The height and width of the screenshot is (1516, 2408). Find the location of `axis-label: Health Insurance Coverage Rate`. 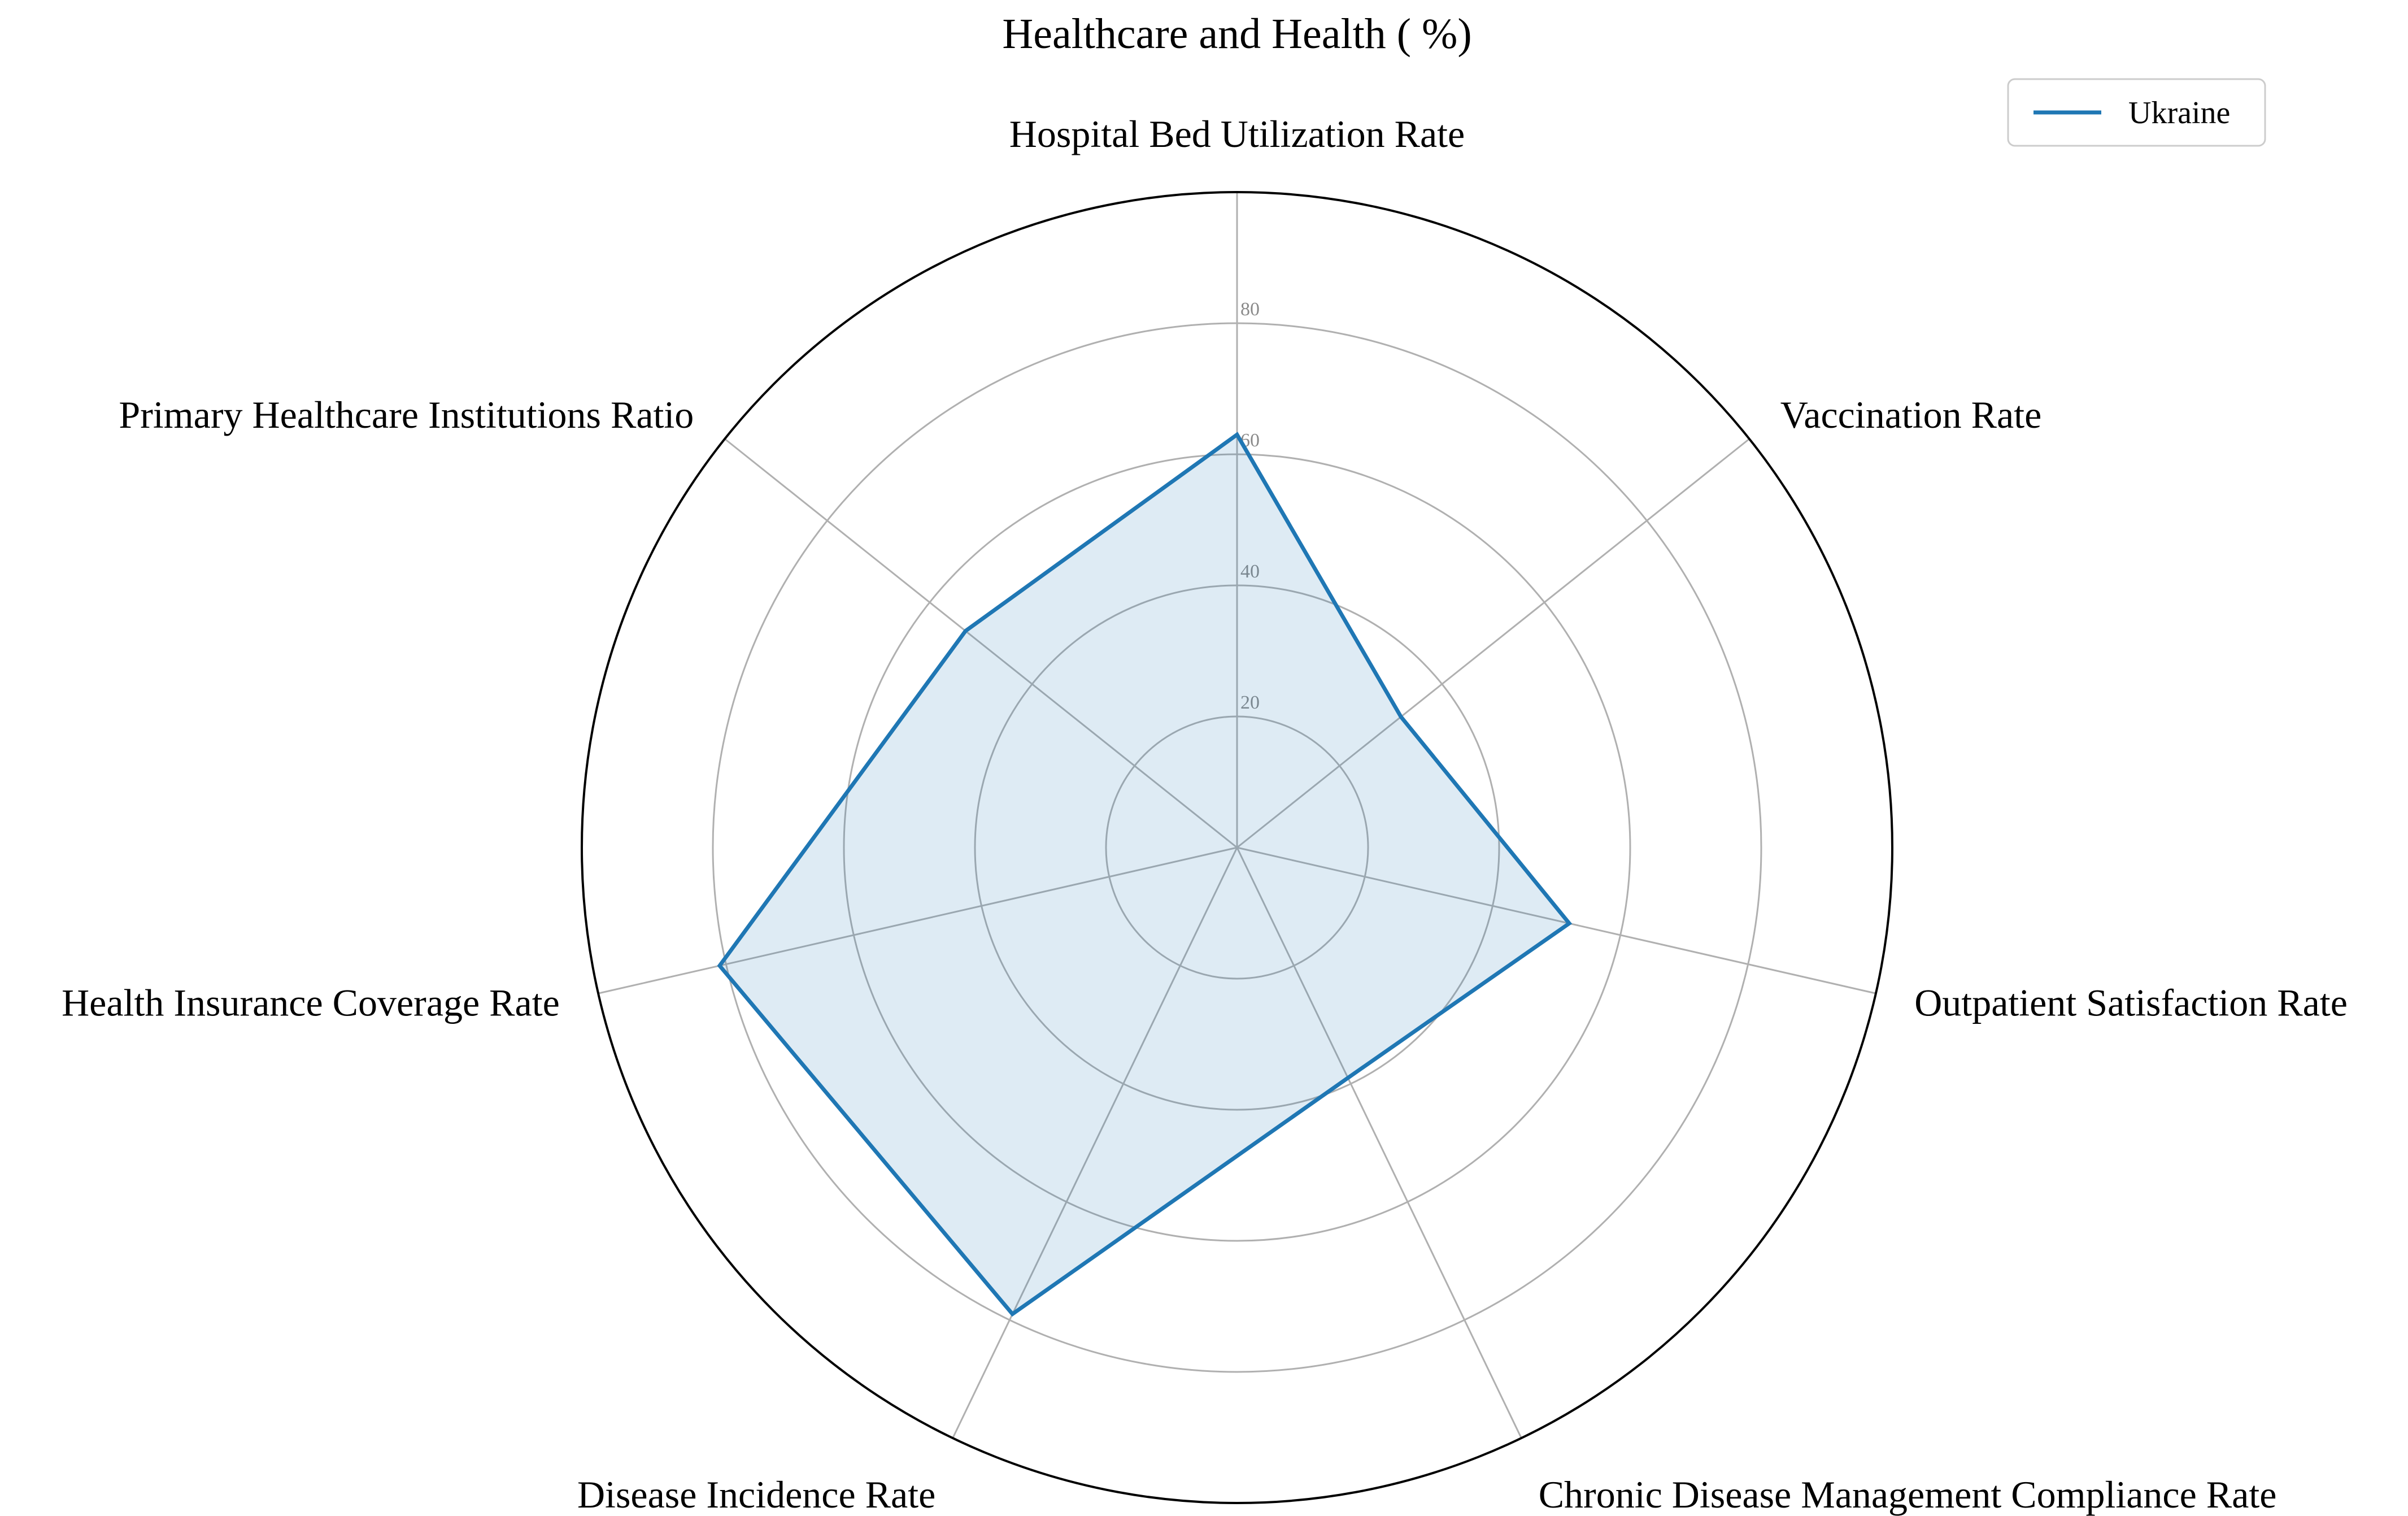

axis-label: Health Insurance Coverage Rate is located at coordinates (311, 1002).